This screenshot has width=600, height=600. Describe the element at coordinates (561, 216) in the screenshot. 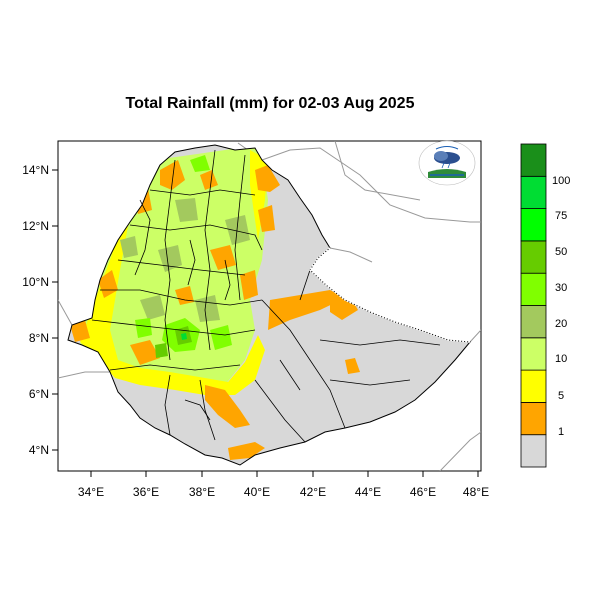

I see `legend-label: 75` at that location.